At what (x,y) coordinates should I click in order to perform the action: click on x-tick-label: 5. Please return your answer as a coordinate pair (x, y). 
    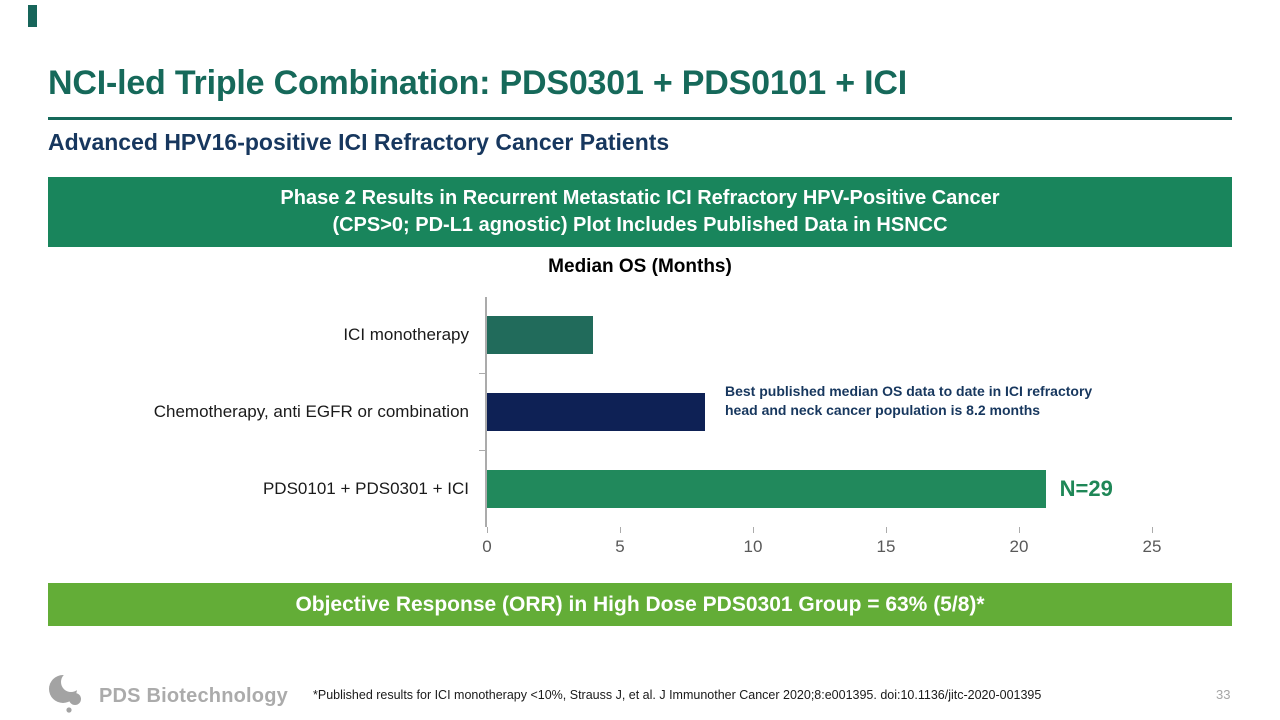
    Looking at the image, I should click on (620, 546).